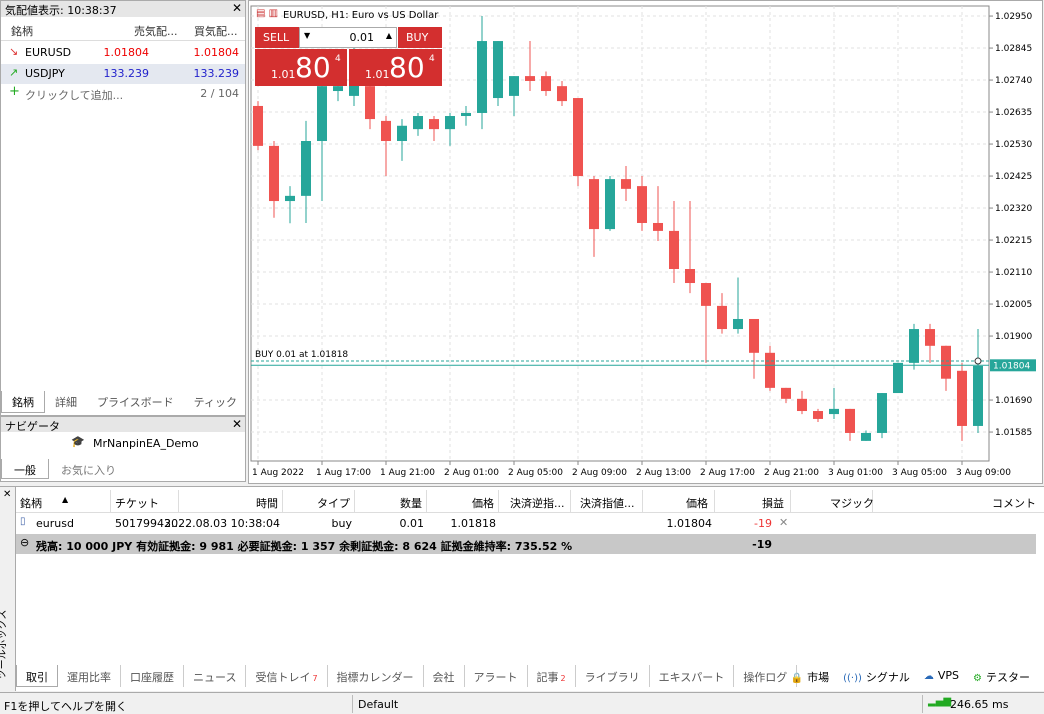 The height and width of the screenshot is (714, 1044). Describe the element at coordinates (919, 473) in the screenshot. I see `x-tick-label: 3 Aug 05:00` at that location.